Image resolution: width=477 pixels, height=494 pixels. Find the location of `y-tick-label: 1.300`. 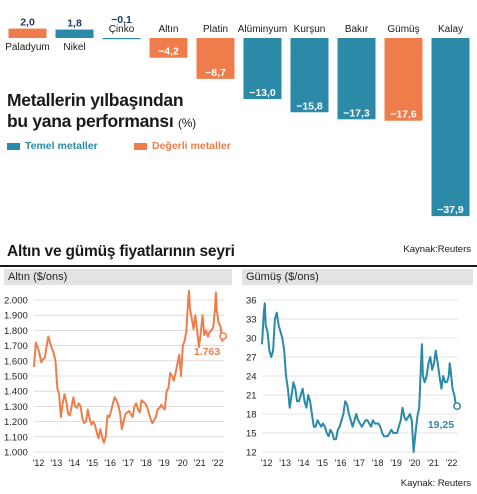

y-tick-label: 1.300 is located at coordinates (16, 407).